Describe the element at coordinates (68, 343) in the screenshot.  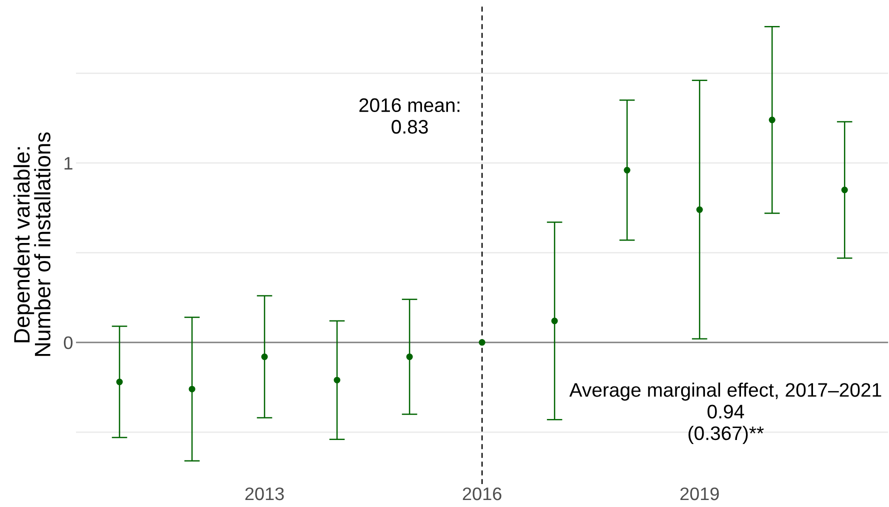
I see `y-tick-label: 0` at that location.